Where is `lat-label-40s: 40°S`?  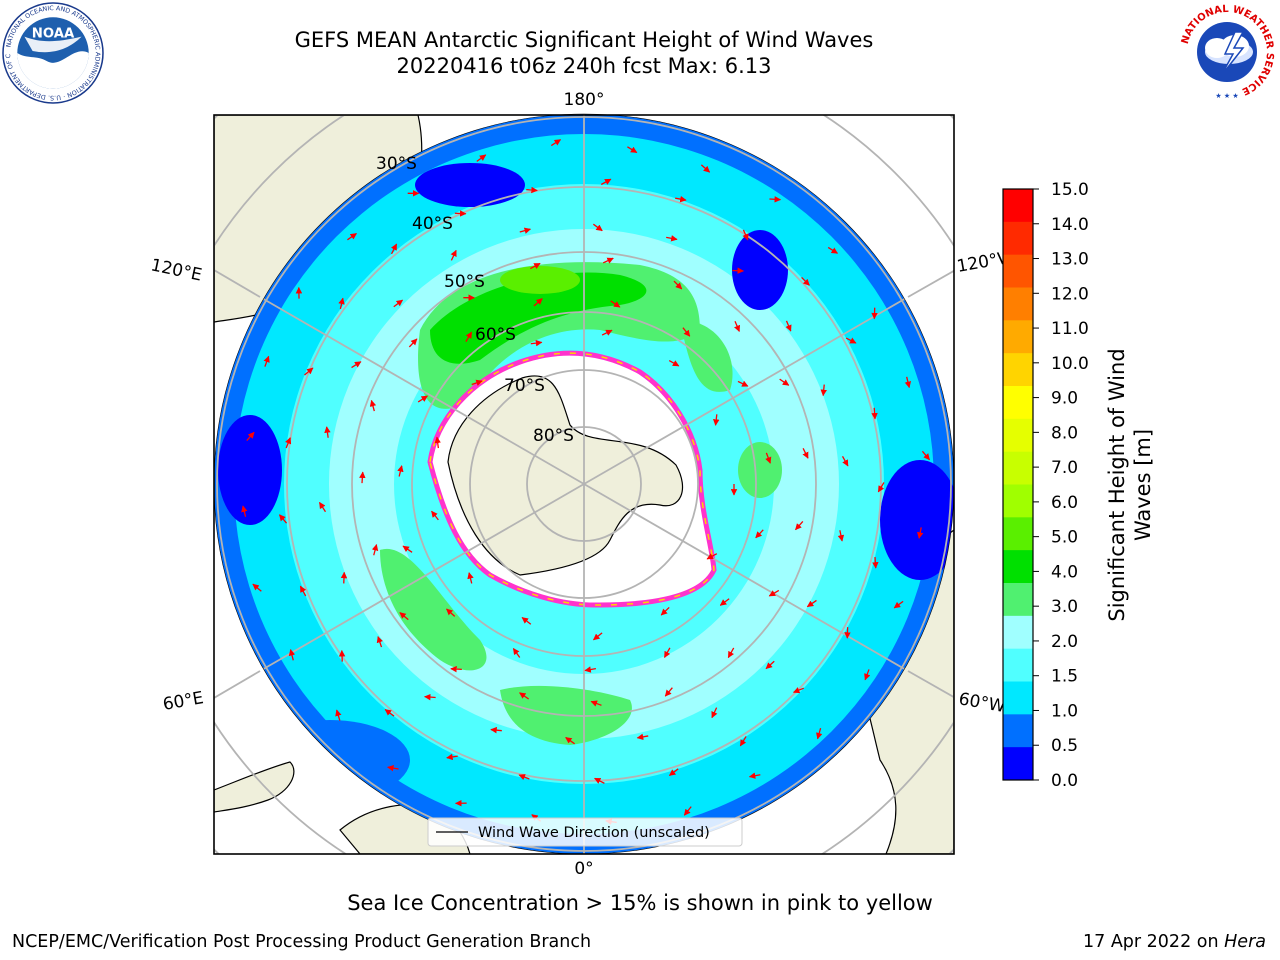
lat-label-40s: 40°S is located at coordinates (432, 224).